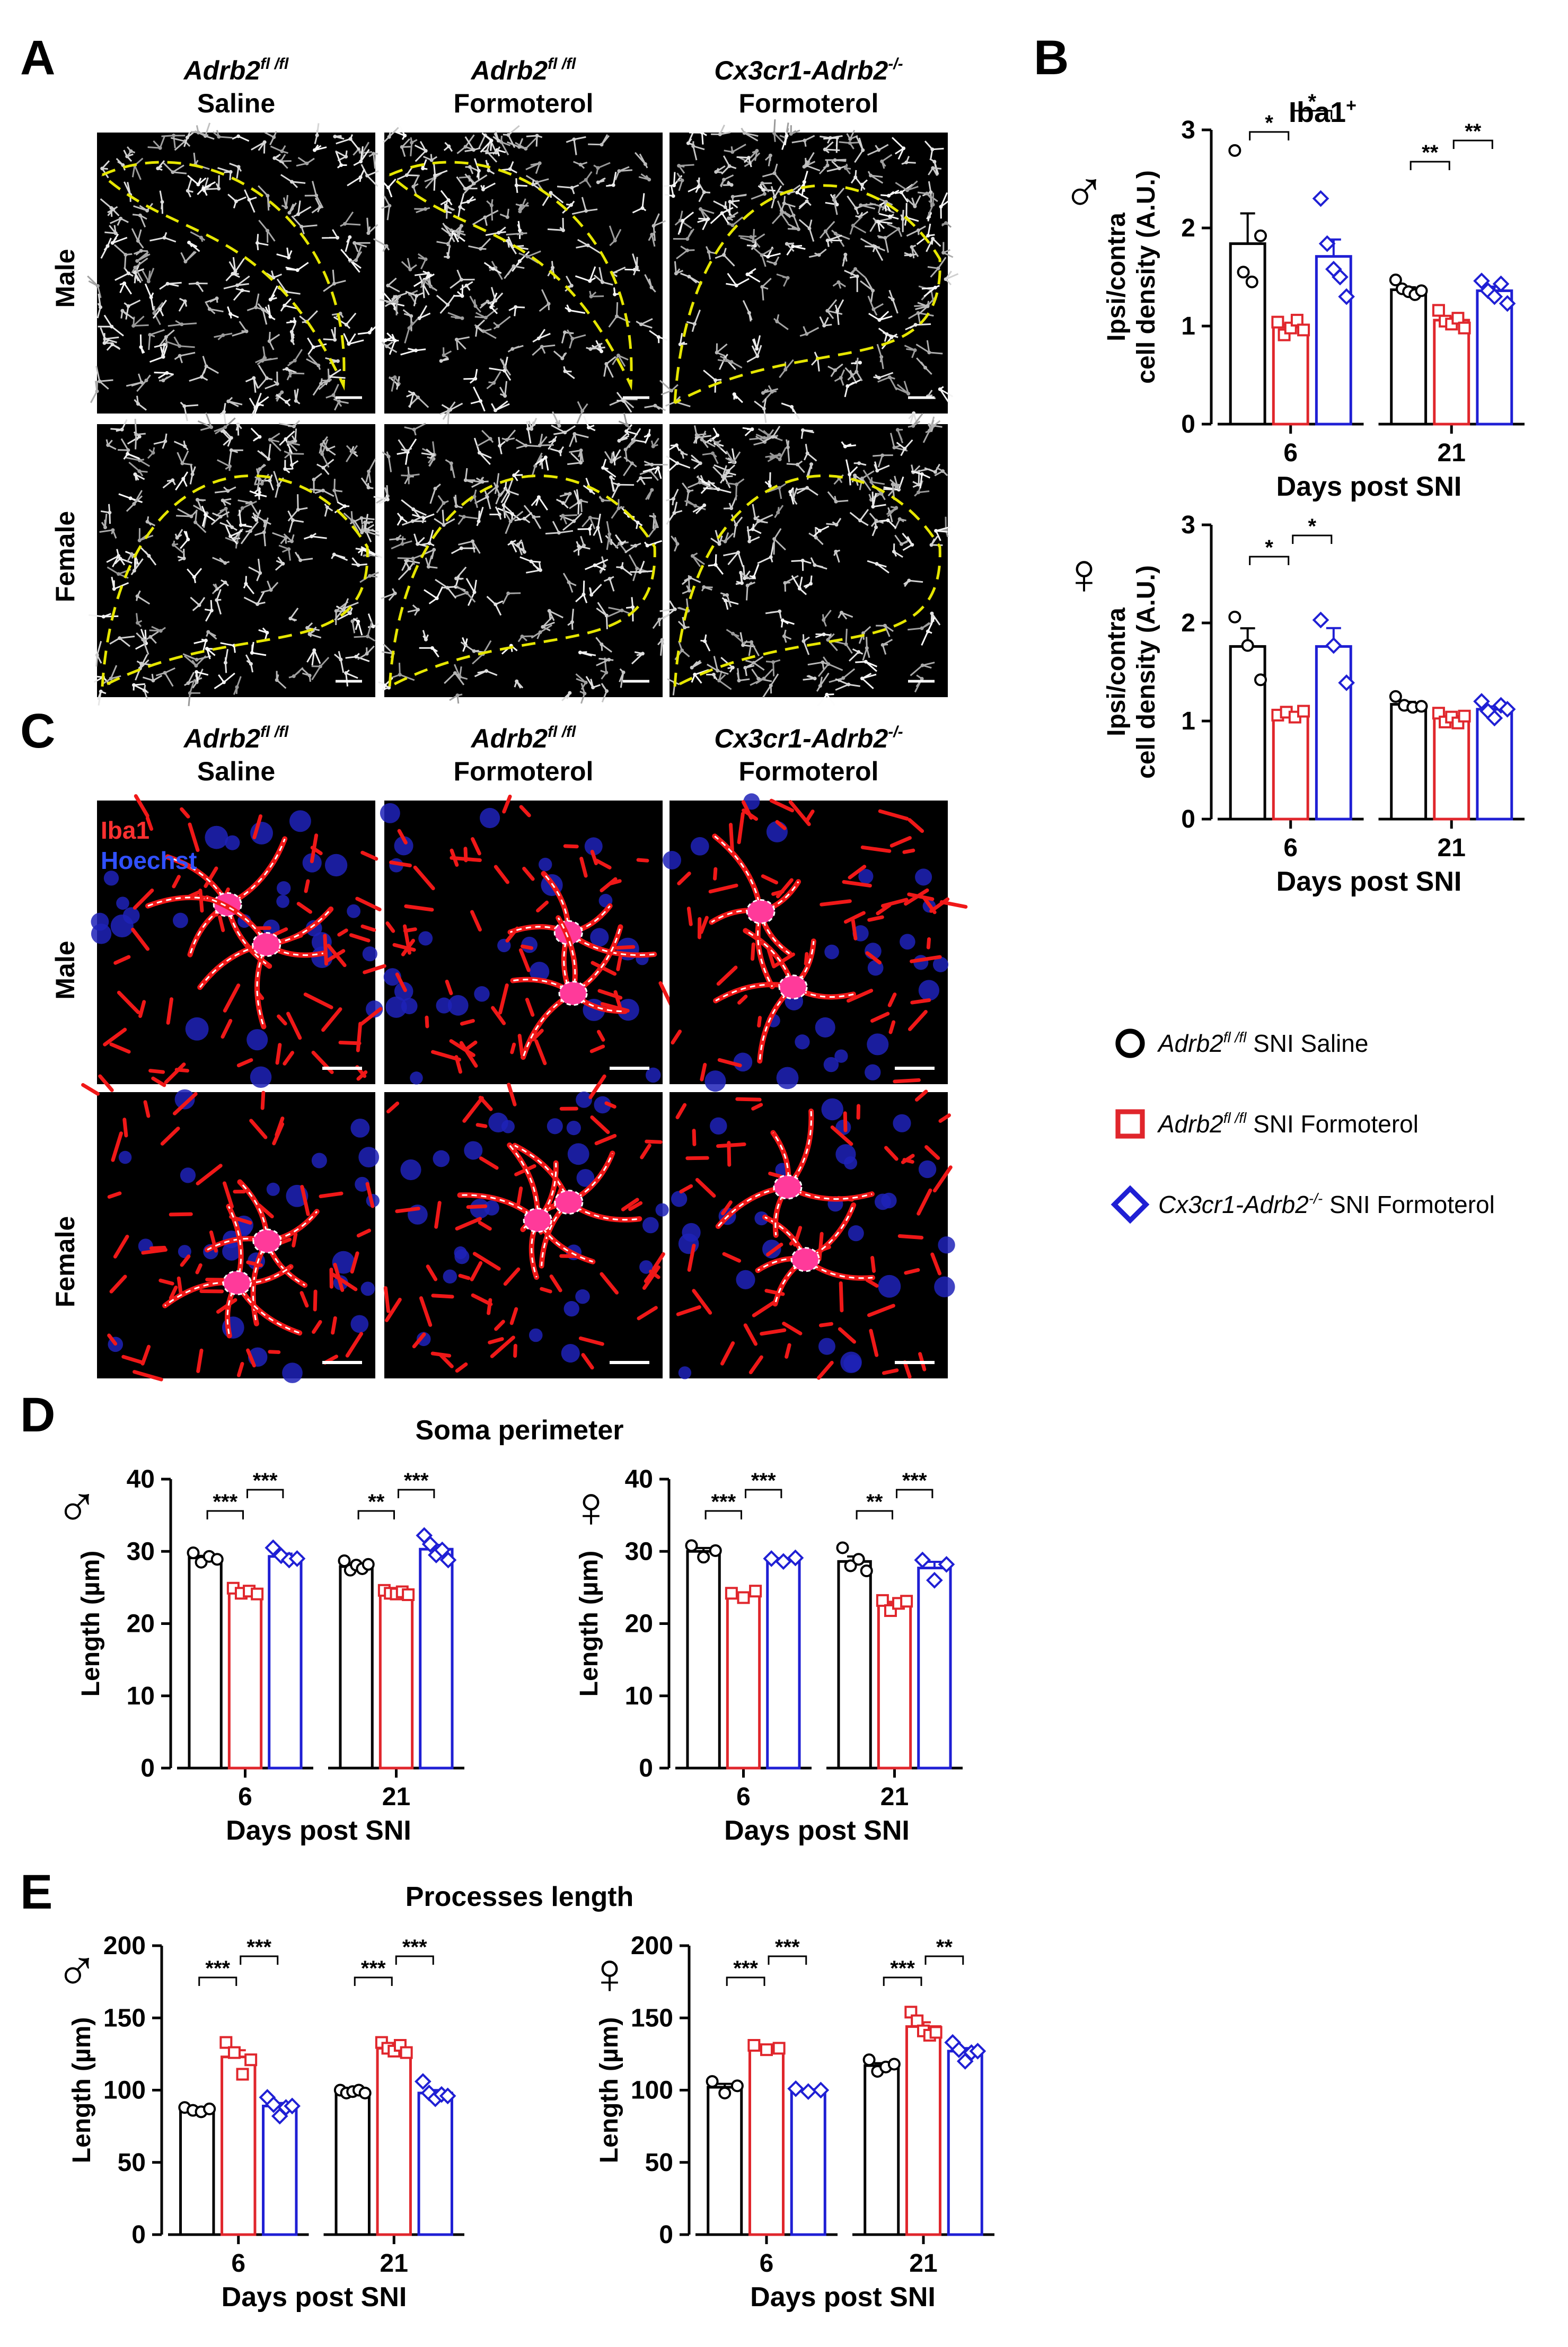 This screenshot has height=2347, width=1568. What do you see at coordinates (805, 1259) in the screenshot?
I see `soma-trace` at bounding box center [805, 1259].